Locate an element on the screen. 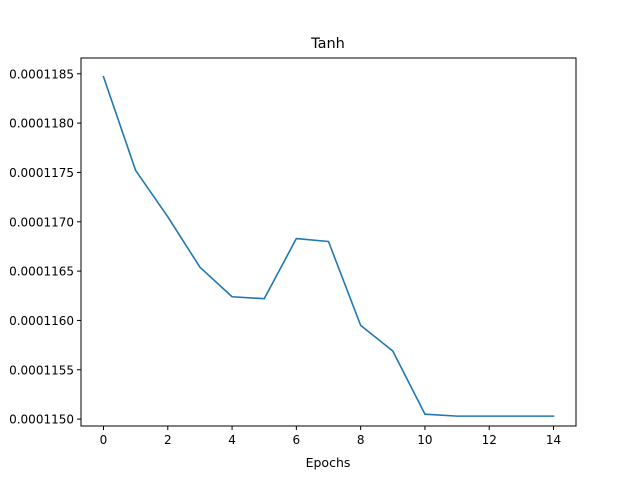  y-tick-label: 0.0001180 is located at coordinates (41, 124).